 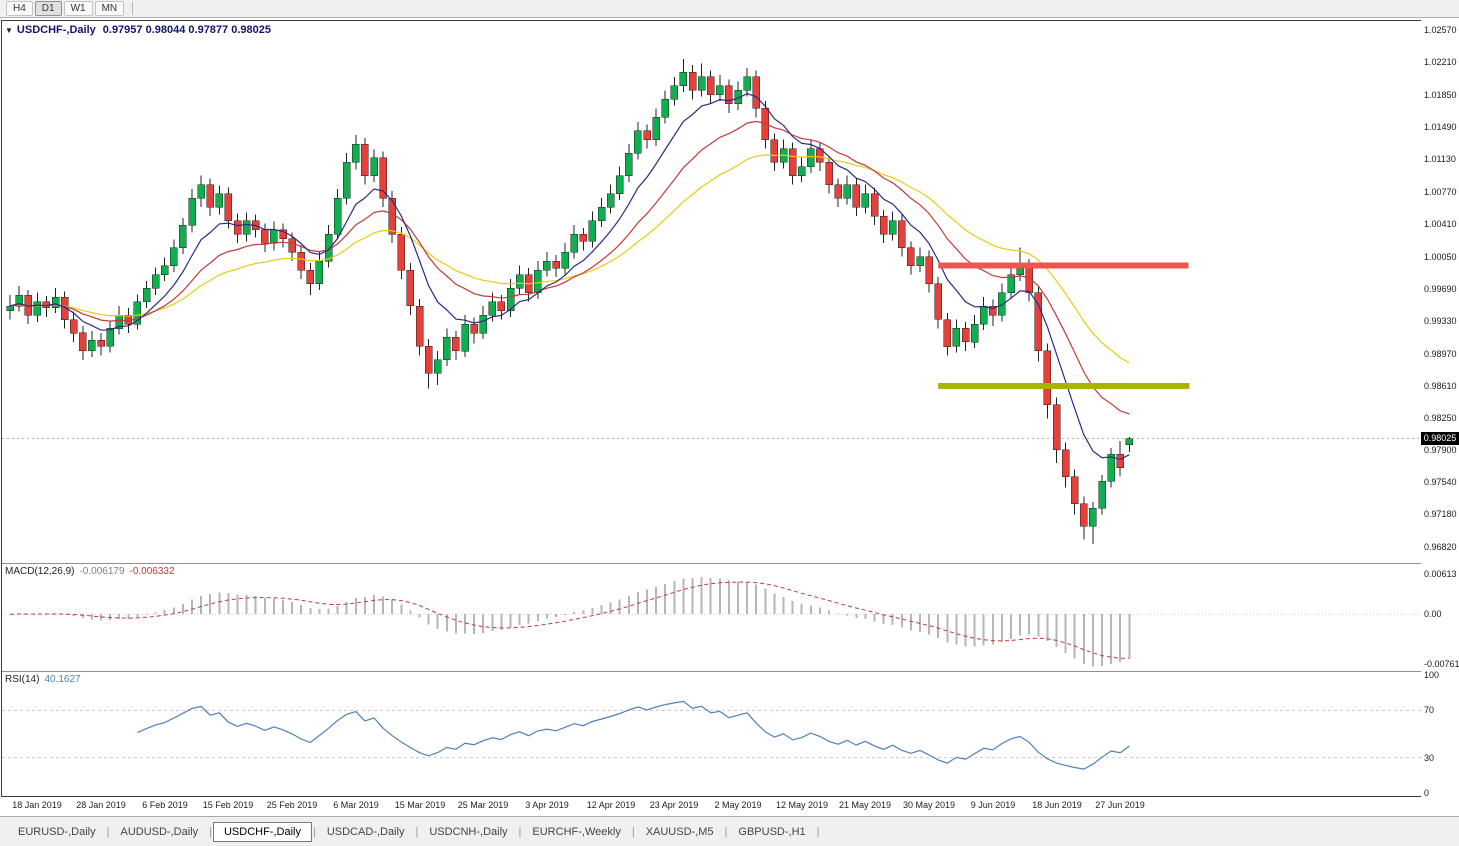 What do you see at coordinates (711, 563) in the screenshot?
I see `panel-separator-macd` at bounding box center [711, 563].